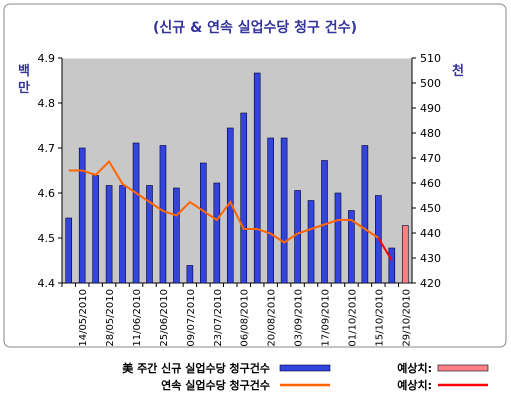 This screenshot has height=408, width=511. What do you see at coordinates (406, 318) in the screenshot?
I see `x-tick-label: 29/10/2010` at bounding box center [406, 318].